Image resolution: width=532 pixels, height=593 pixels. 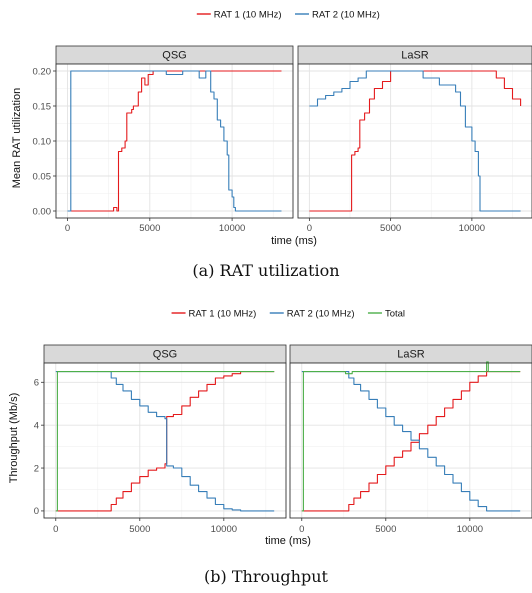 I want to click on strip-label-1-1: LaSR, so click(x=411, y=355).